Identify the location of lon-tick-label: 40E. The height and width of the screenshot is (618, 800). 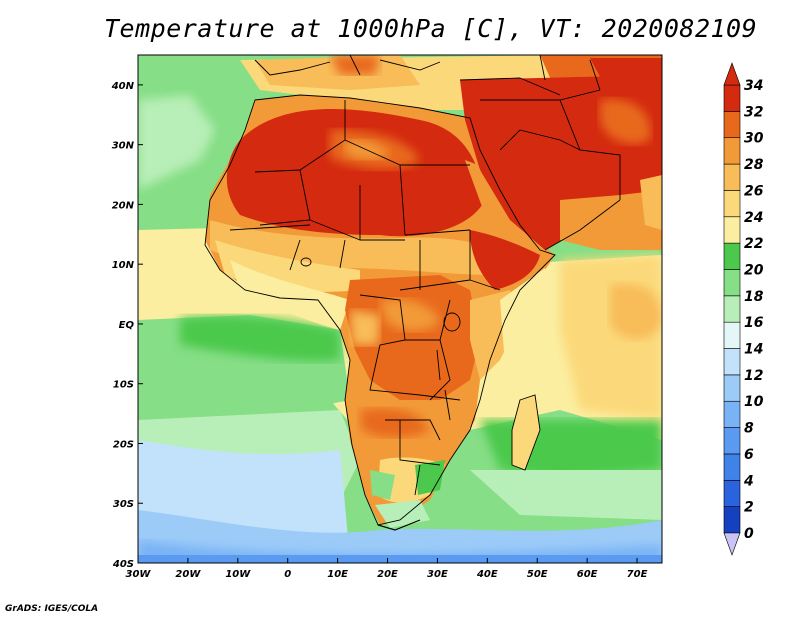
(487, 574).